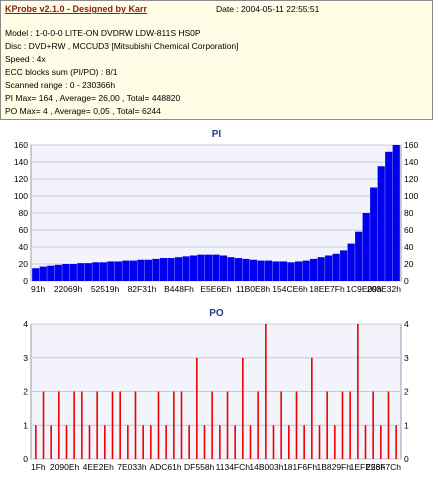 Image resolution: width=433 pixels, height=485 pixels. What do you see at coordinates (215, 289) in the screenshot?
I see `pi-xtick: E5E6Eh` at bounding box center [215, 289].